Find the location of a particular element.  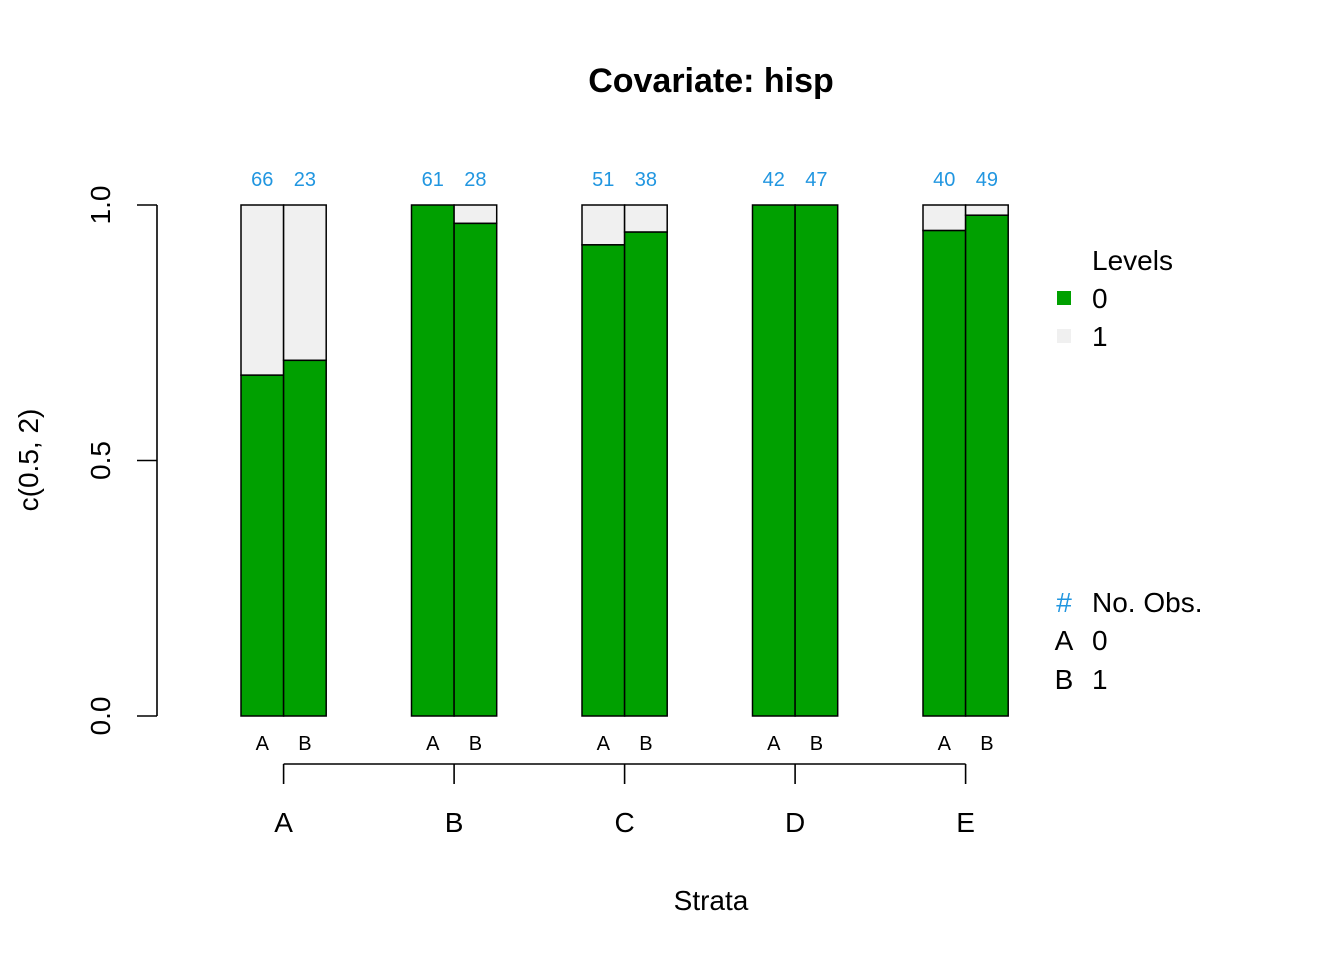

legend-obs-label: 1 is located at coordinates (1100, 679).